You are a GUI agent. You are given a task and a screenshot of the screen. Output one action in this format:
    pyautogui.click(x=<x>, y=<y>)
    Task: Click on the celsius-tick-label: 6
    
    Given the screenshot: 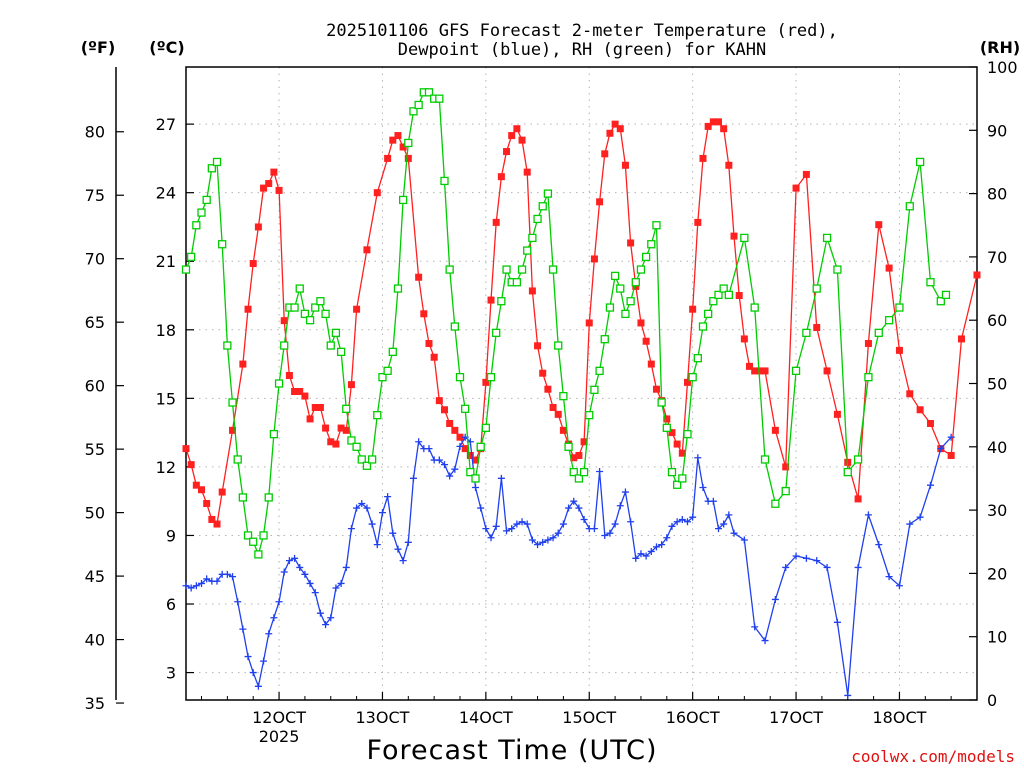 What is the action you would take?
    pyautogui.click(x=171, y=604)
    